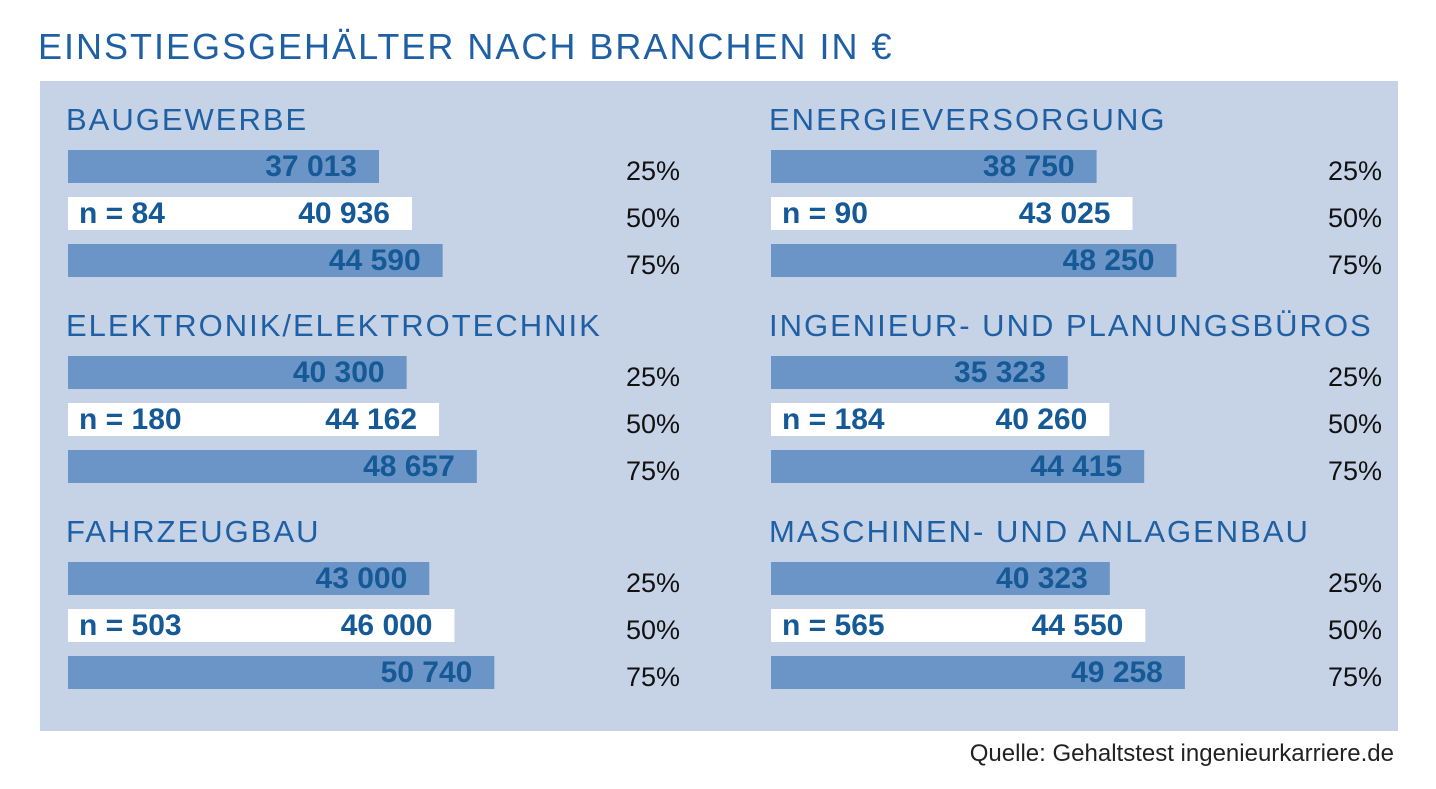  What do you see at coordinates (1109, 260) in the screenshot?
I see `value-label: 48 250` at bounding box center [1109, 260].